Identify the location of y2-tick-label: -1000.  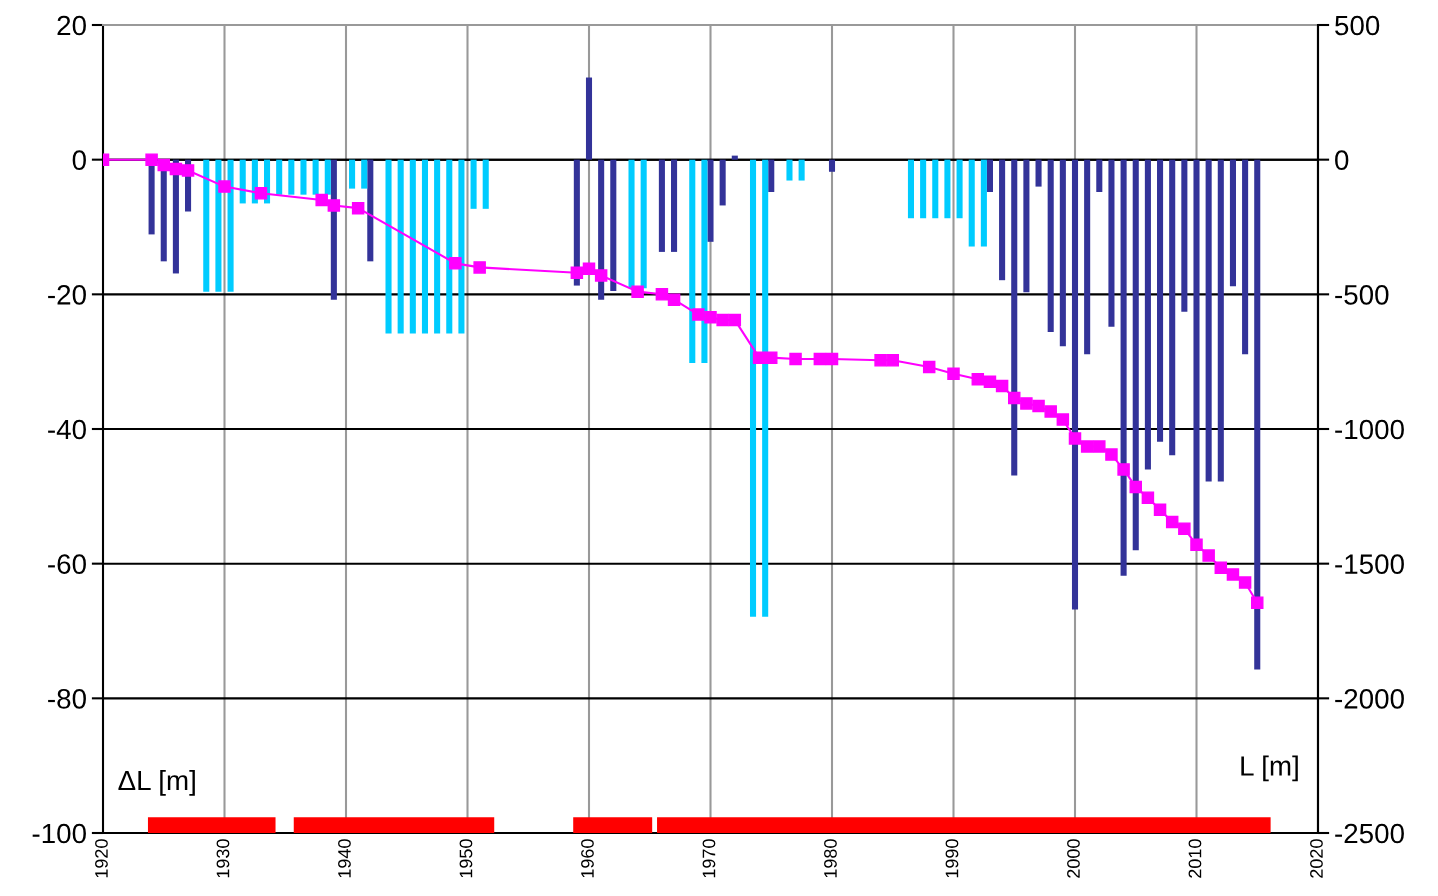
(1369, 429).